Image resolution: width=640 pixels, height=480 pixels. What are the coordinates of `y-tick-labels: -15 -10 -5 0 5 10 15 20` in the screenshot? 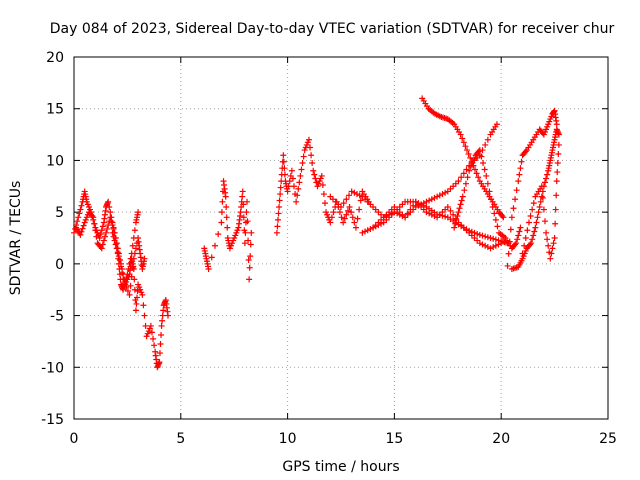 It's located at (52, 239).